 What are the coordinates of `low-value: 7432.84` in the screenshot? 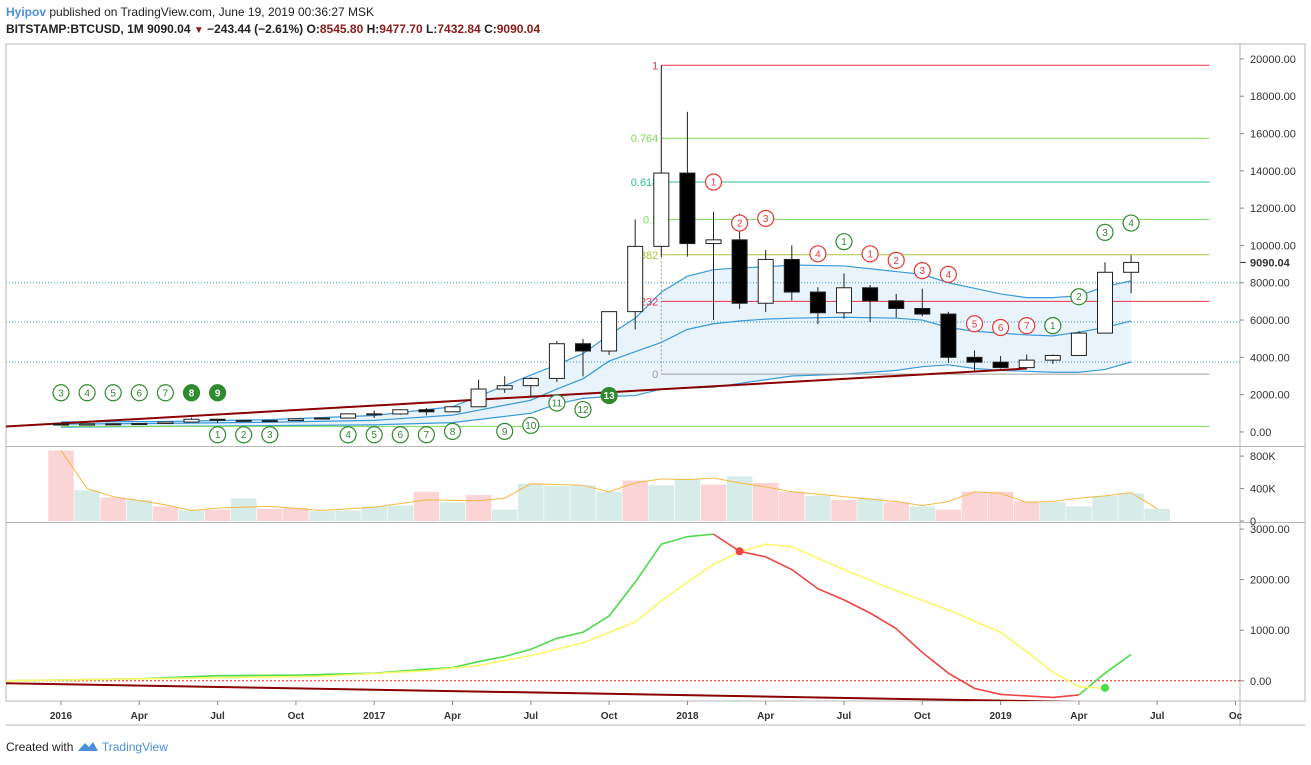 It's located at (459, 29).